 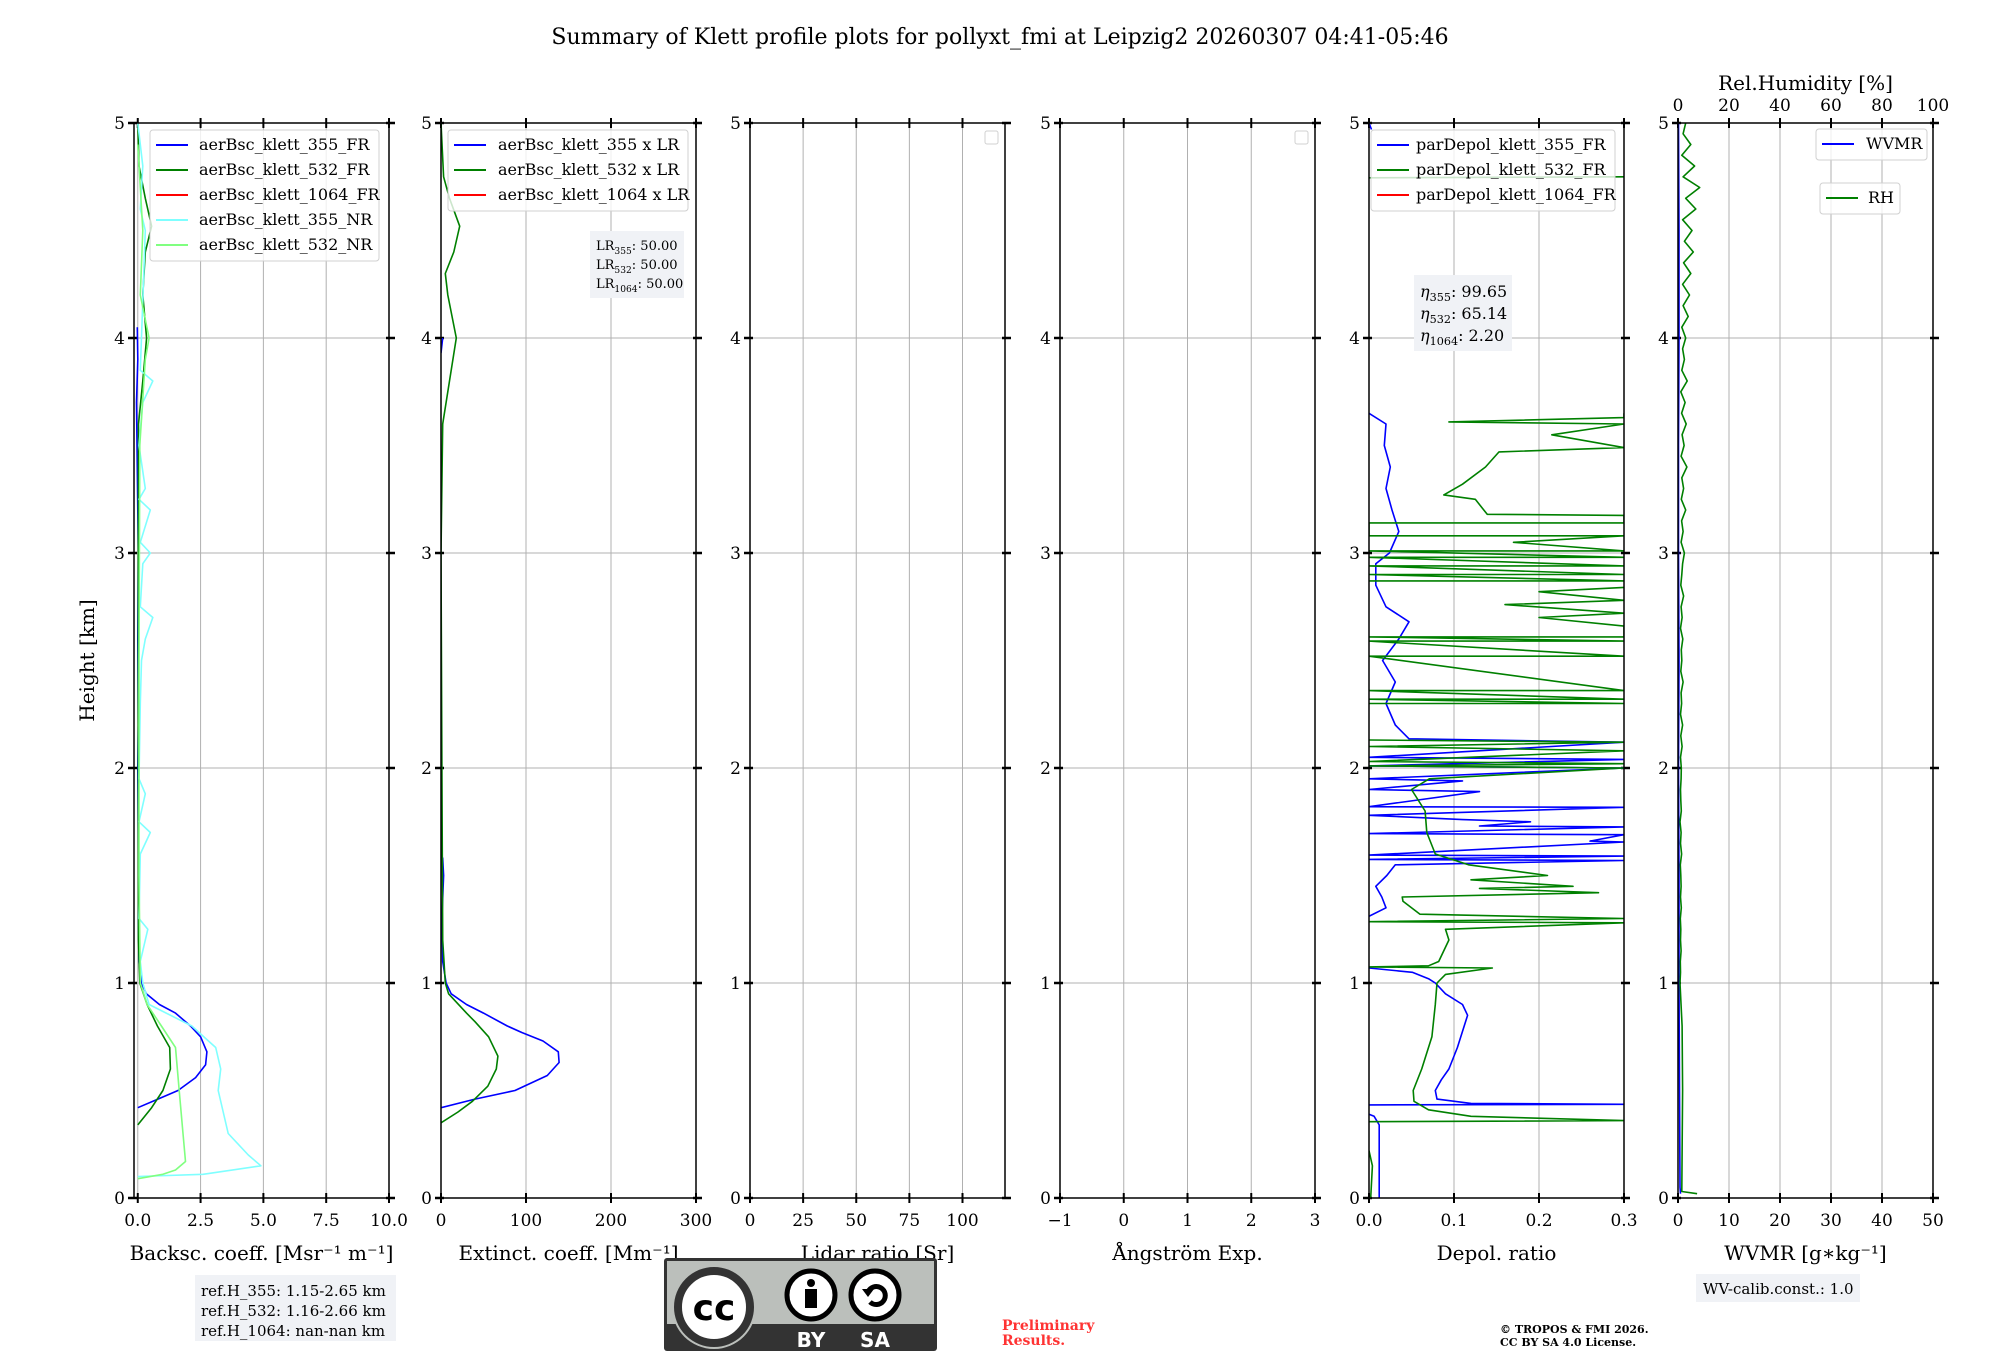 I want to click on x-tick-label: 50, so click(x=856, y=1221).